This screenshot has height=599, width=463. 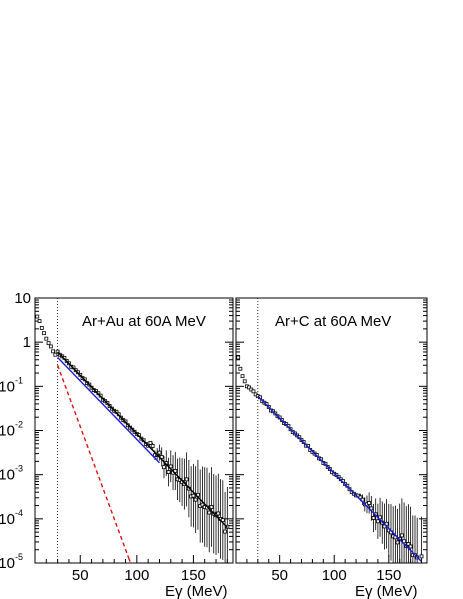 I want to click on y-tick-label: 10⁻³, so click(x=11, y=474).